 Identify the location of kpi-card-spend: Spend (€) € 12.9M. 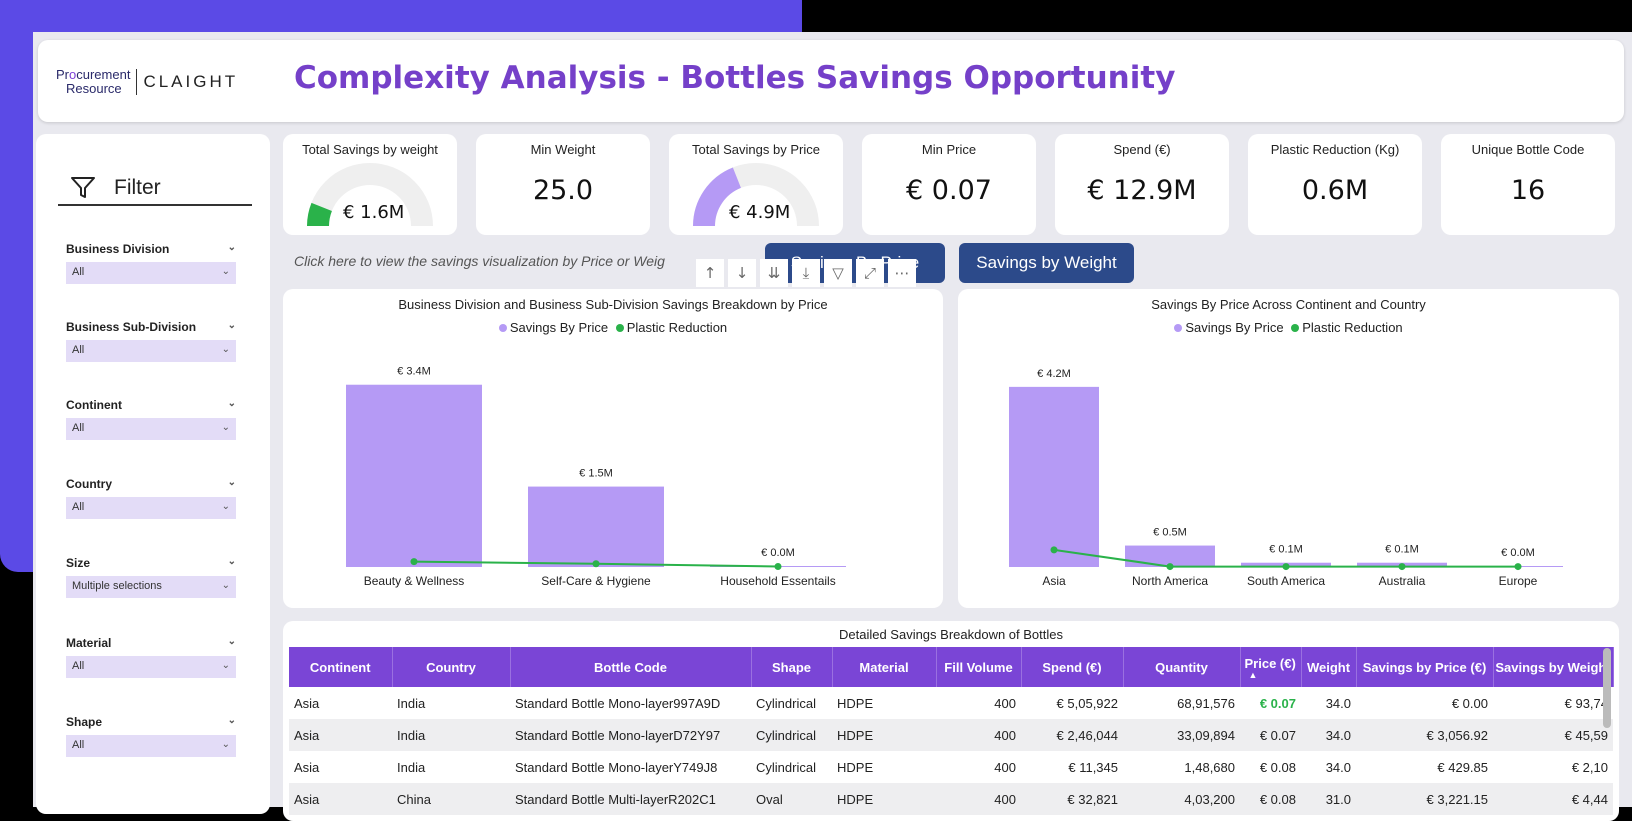
(1142, 184).